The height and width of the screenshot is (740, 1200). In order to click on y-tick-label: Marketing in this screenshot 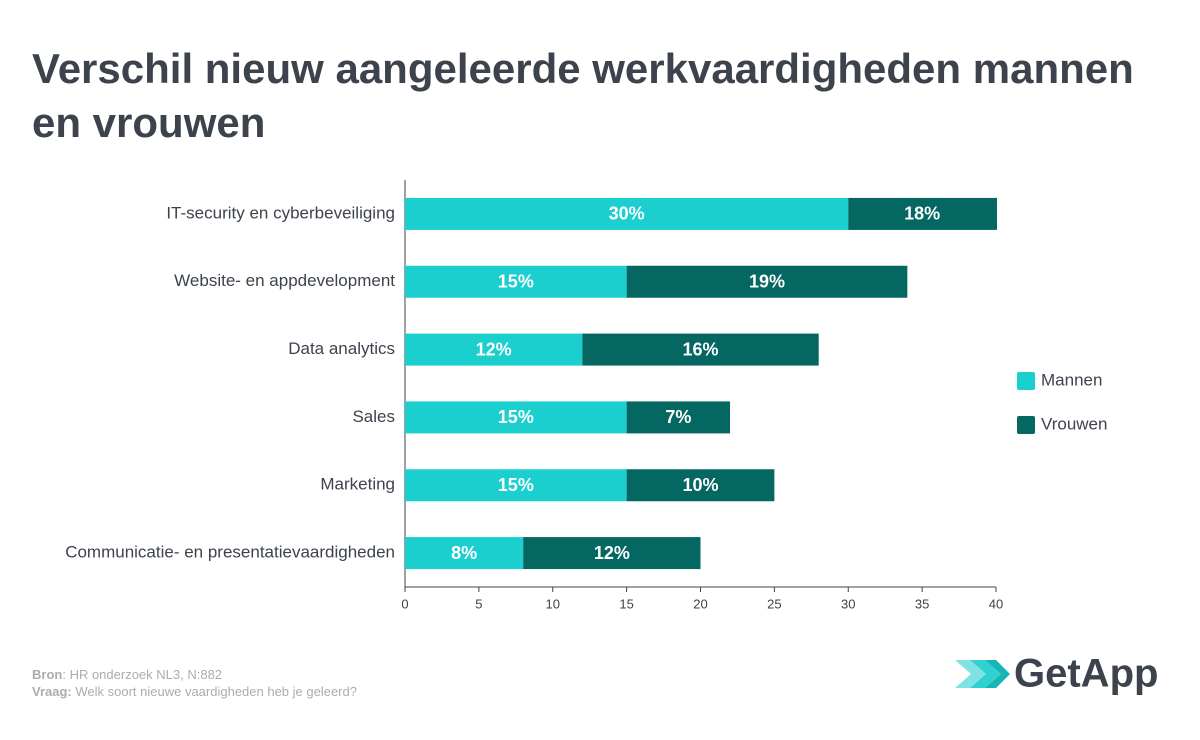, I will do `click(357, 484)`.